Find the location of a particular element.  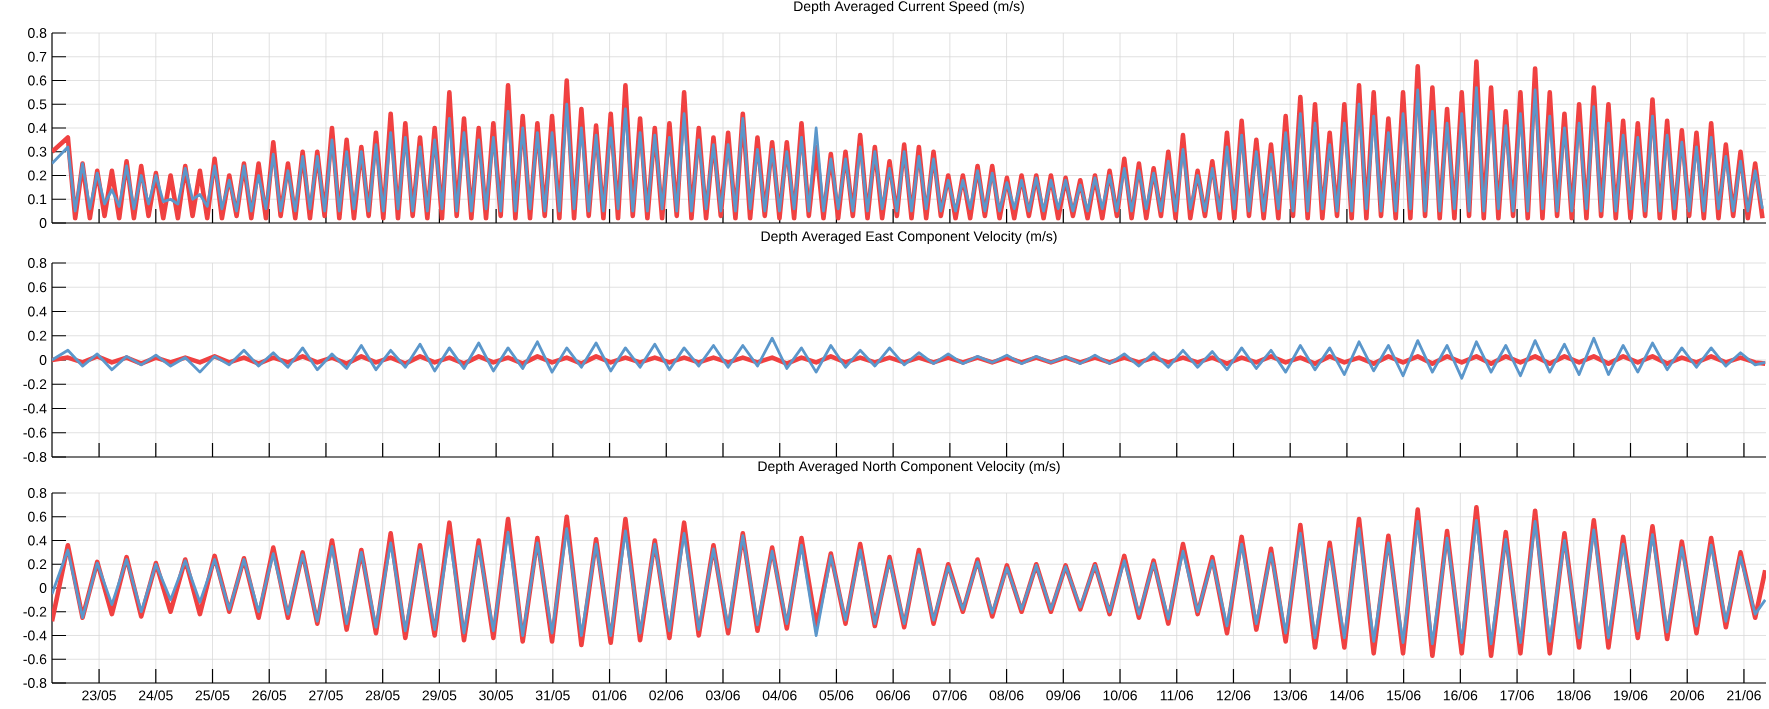

x-tick-label: 19/06 is located at coordinates (1631, 695).